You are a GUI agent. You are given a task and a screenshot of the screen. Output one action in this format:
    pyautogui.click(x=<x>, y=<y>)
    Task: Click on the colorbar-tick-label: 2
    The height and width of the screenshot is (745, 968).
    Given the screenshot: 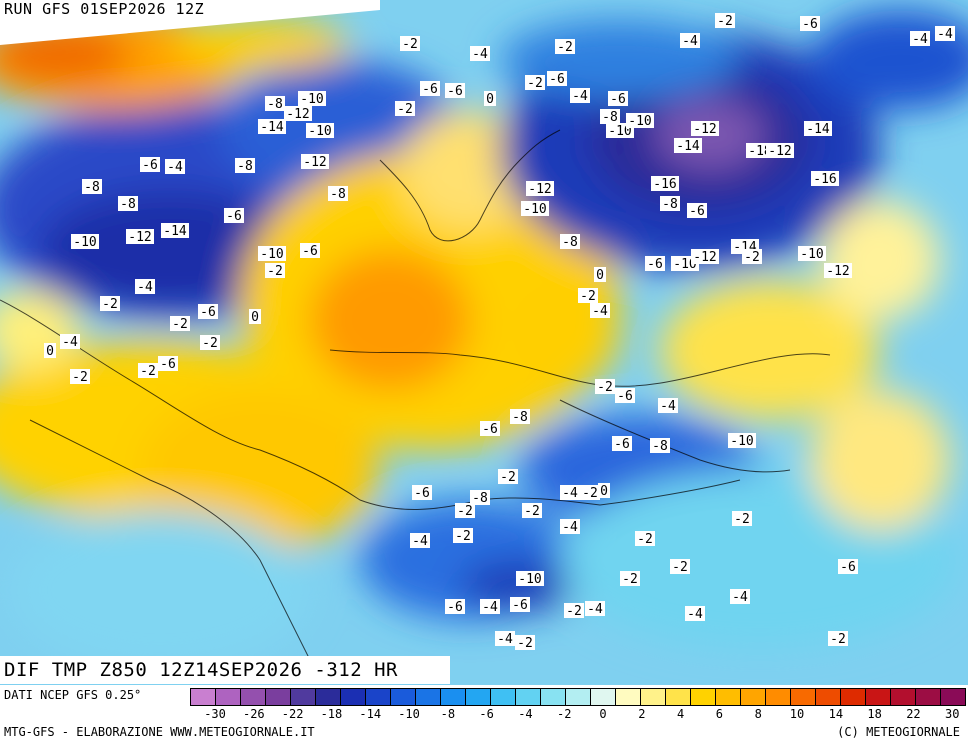 What is the action you would take?
    pyautogui.click(x=642, y=714)
    